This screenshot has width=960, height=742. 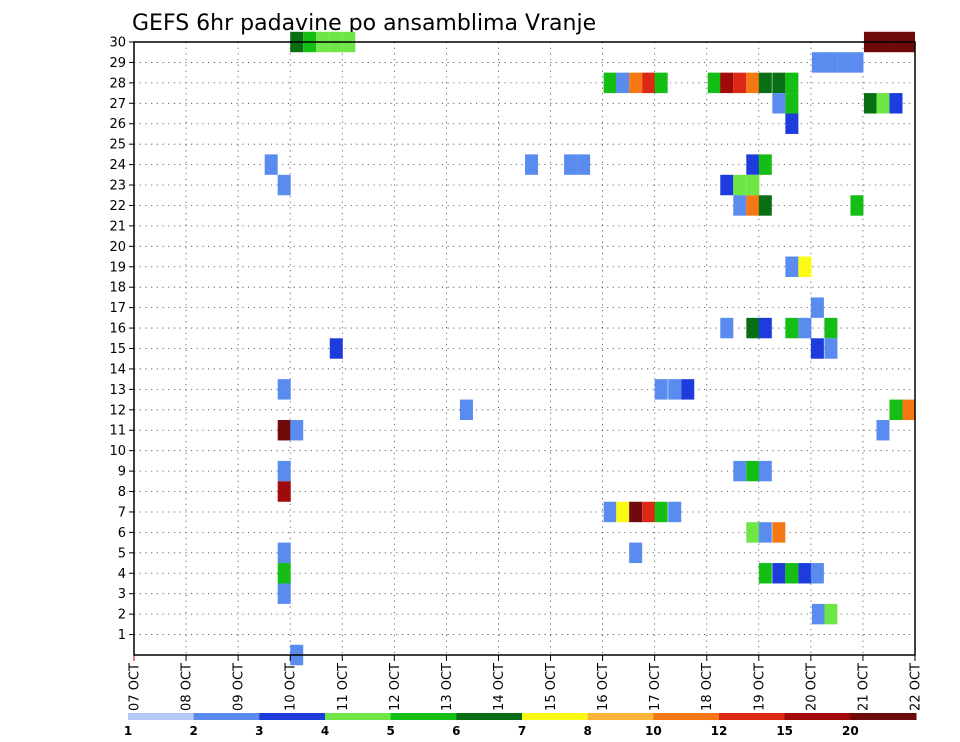 What do you see at coordinates (117, 329) in the screenshot?
I see `y-tick-label: 16` at bounding box center [117, 329].